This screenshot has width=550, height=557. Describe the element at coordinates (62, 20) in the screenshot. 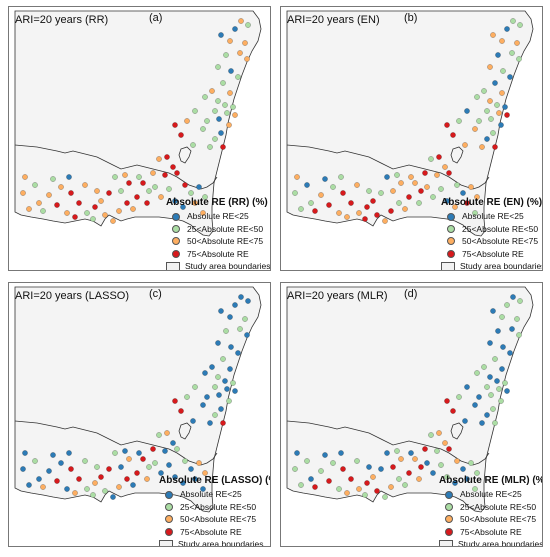

I see `panel-title: ARI=20 years (RR)` at that location.